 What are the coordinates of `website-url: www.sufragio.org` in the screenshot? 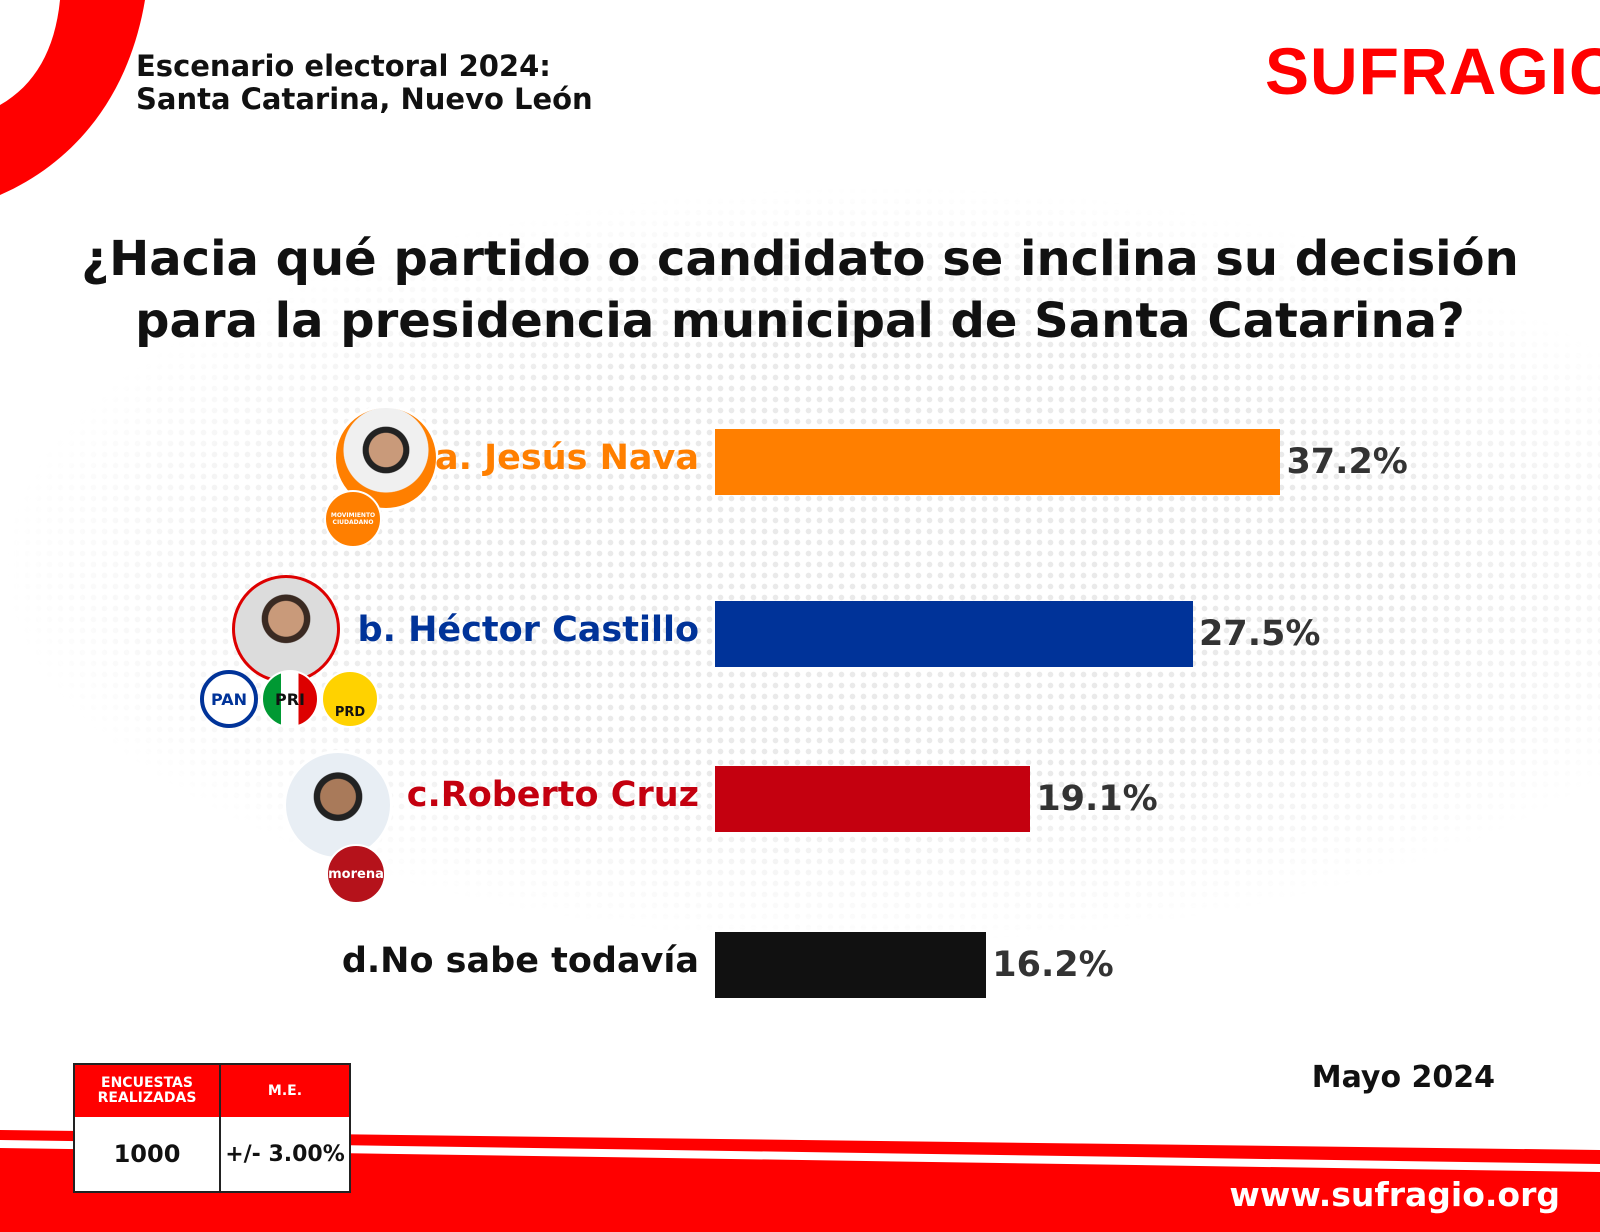 It's located at (1394, 1194).